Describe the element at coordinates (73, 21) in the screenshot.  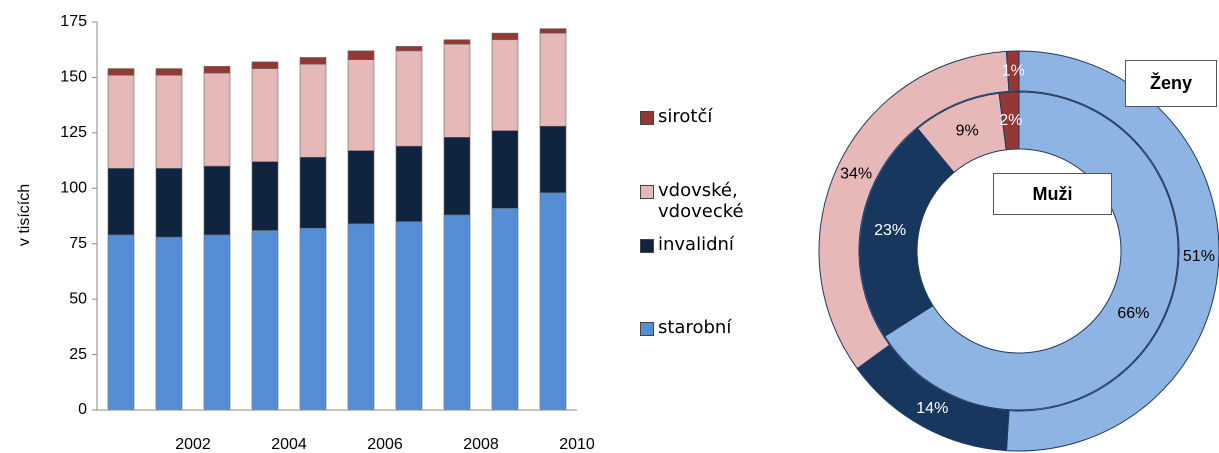
I see `y-tick-label: 175` at that location.